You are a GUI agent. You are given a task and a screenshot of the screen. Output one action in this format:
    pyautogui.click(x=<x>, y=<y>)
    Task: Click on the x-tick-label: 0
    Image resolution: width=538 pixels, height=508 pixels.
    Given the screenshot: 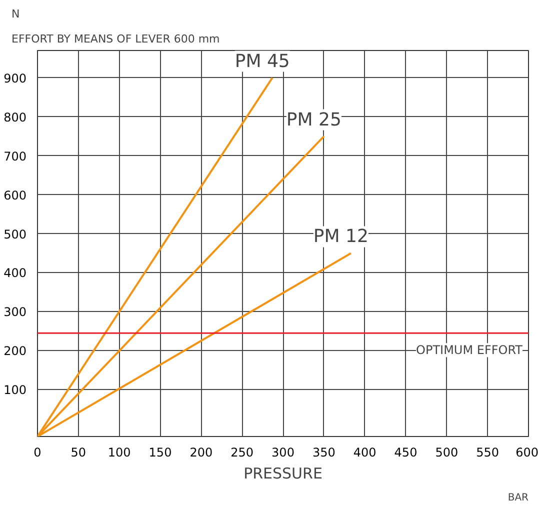 What is the action you would take?
    pyautogui.click(x=38, y=453)
    